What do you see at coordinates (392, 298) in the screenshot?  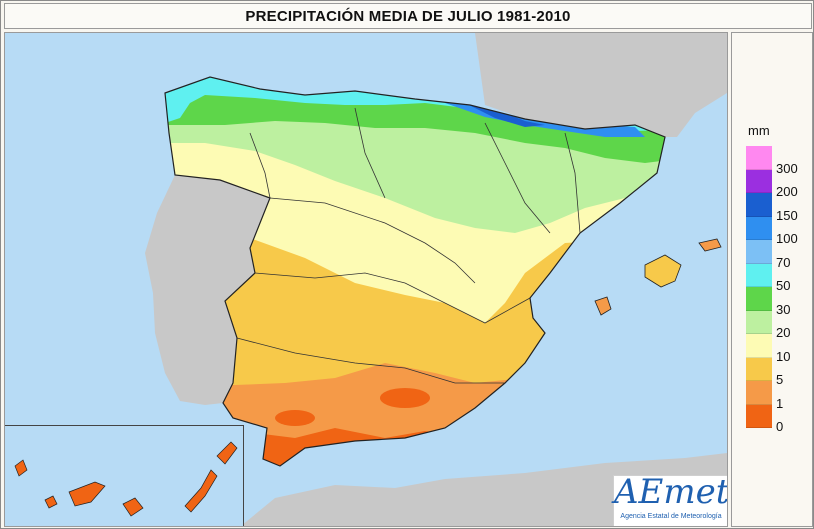 I see `border-center` at bounding box center [392, 298].